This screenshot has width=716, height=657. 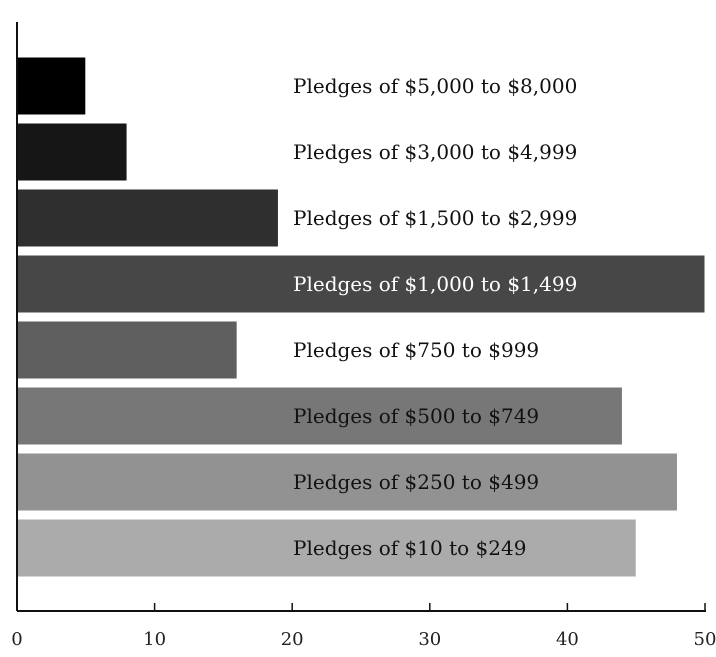 What do you see at coordinates (154, 639) in the screenshot?
I see `x-tick-label: 10` at bounding box center [154, 639].